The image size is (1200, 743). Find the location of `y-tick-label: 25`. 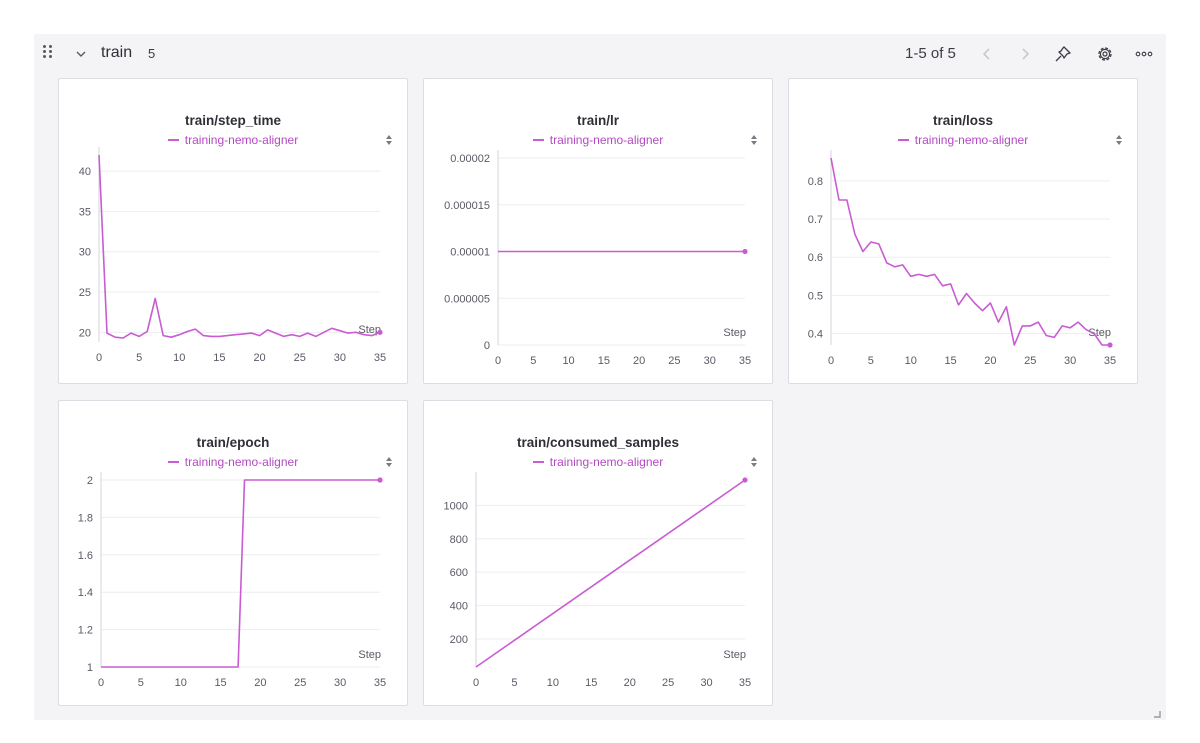

y-tick-label: 25 is located at coordinates (85, 293).